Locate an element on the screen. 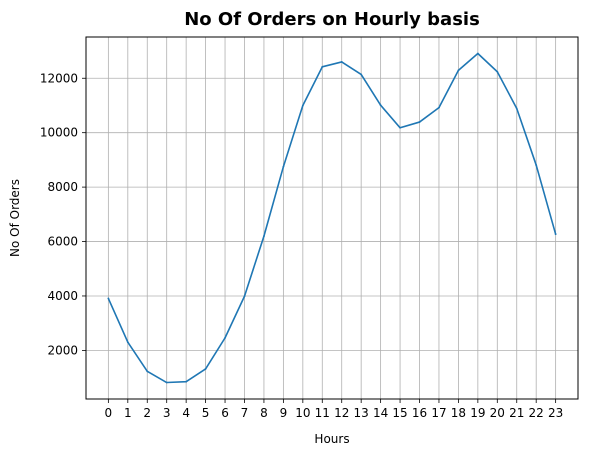 This screenshot has height=457, width=589. x-tick-label: 11 is located at coordinates (322, 413).